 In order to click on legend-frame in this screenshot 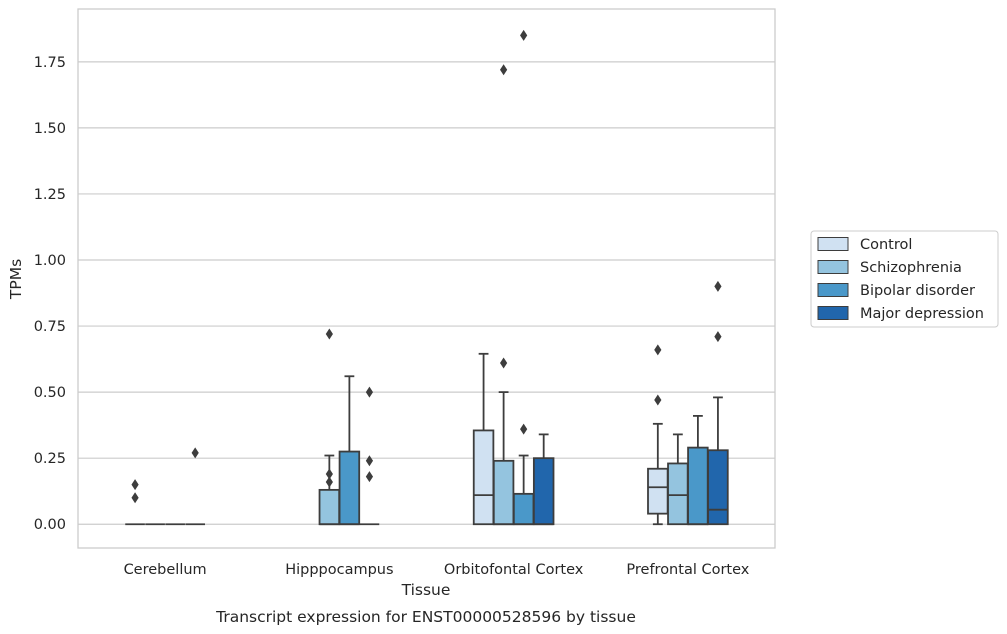, I will do `click(904, 279)`.